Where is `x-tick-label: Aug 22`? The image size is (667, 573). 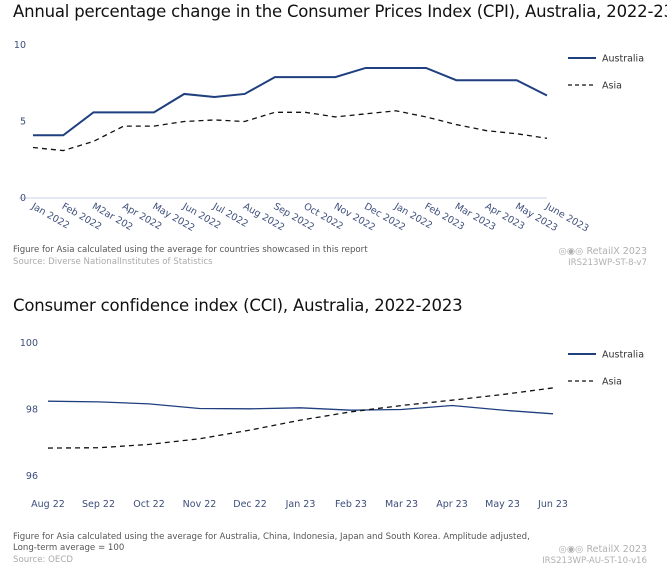 x-tick-label: Aug 22 is located at coordinates (48, 504).